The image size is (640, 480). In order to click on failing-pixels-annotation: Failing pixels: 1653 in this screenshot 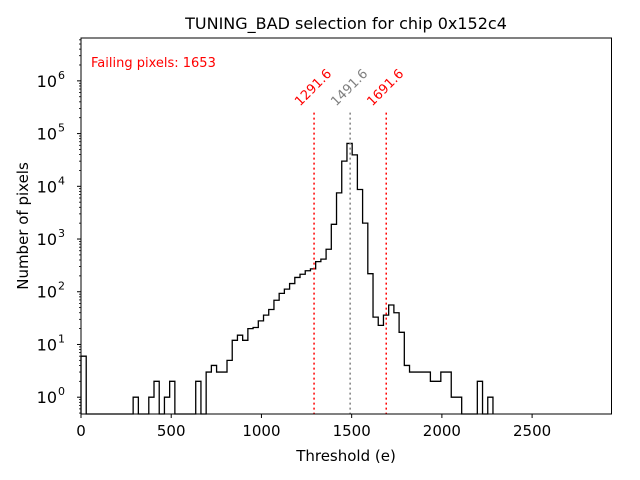, I will do `click(153, 63)`.